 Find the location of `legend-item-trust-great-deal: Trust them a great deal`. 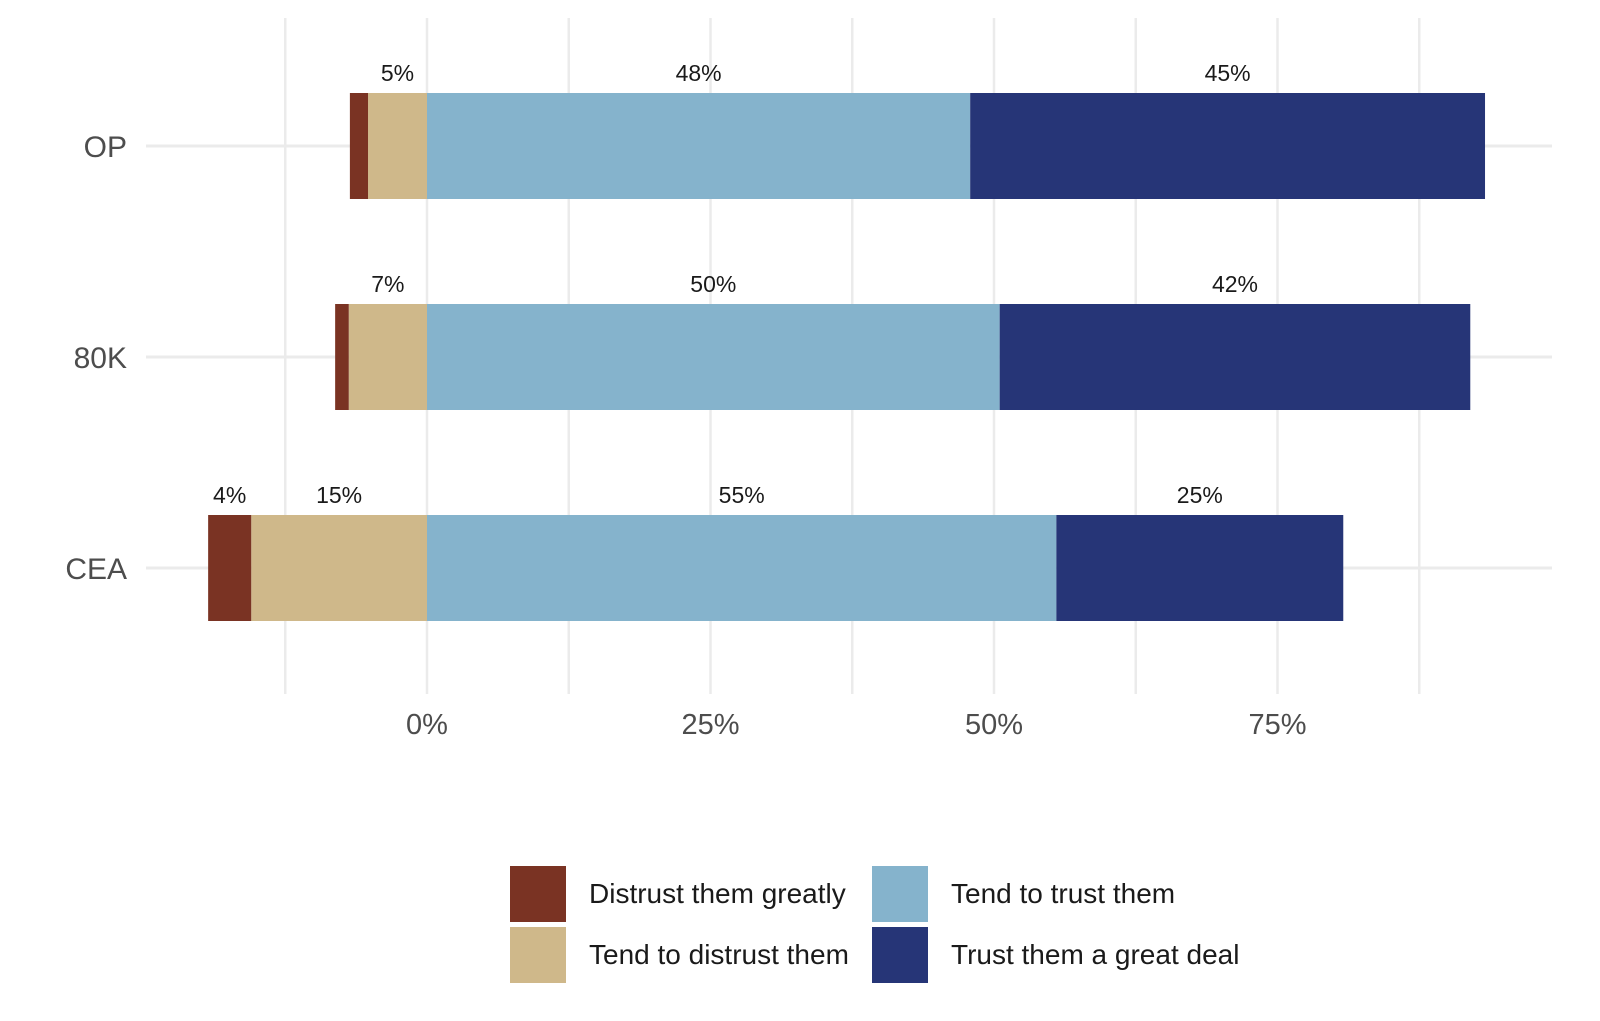

legend-item-trust-great-deal: Trust them a great deal is located at coordinates (1055, 955).